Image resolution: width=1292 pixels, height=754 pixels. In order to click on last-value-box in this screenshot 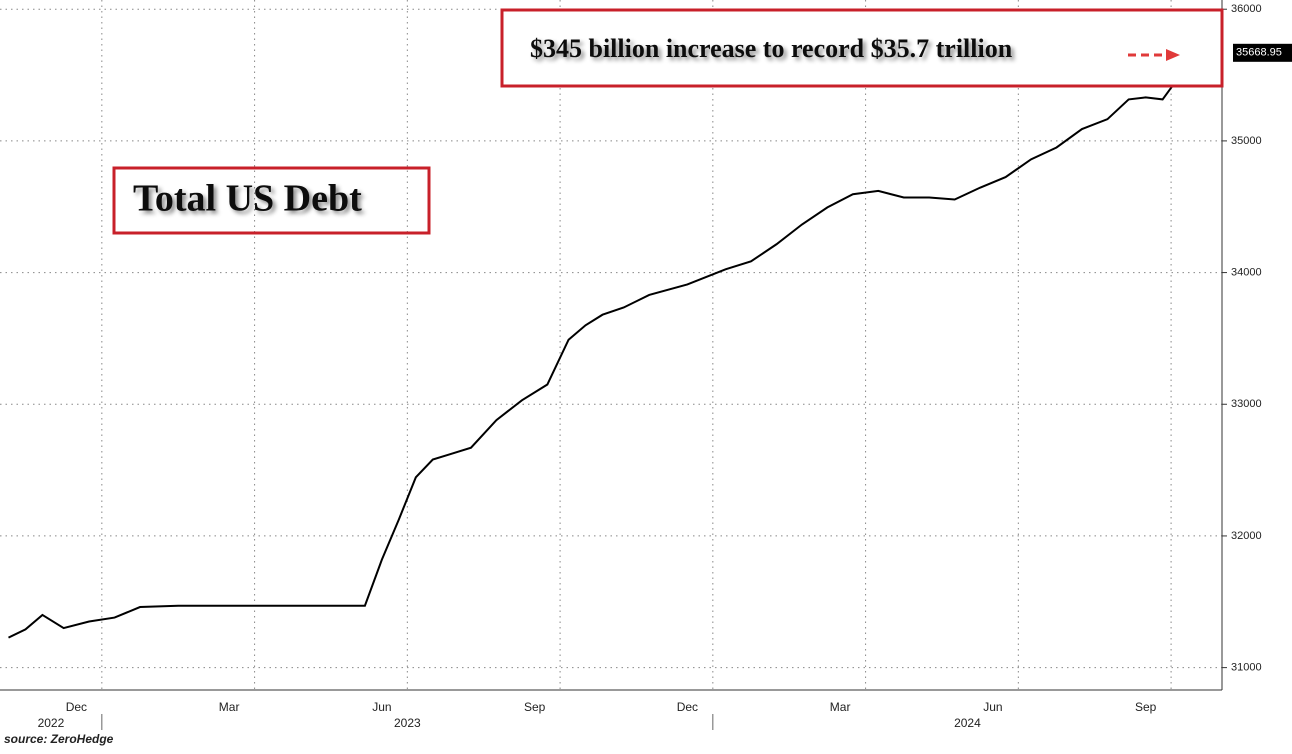, I will do `click(1262, 52)`.